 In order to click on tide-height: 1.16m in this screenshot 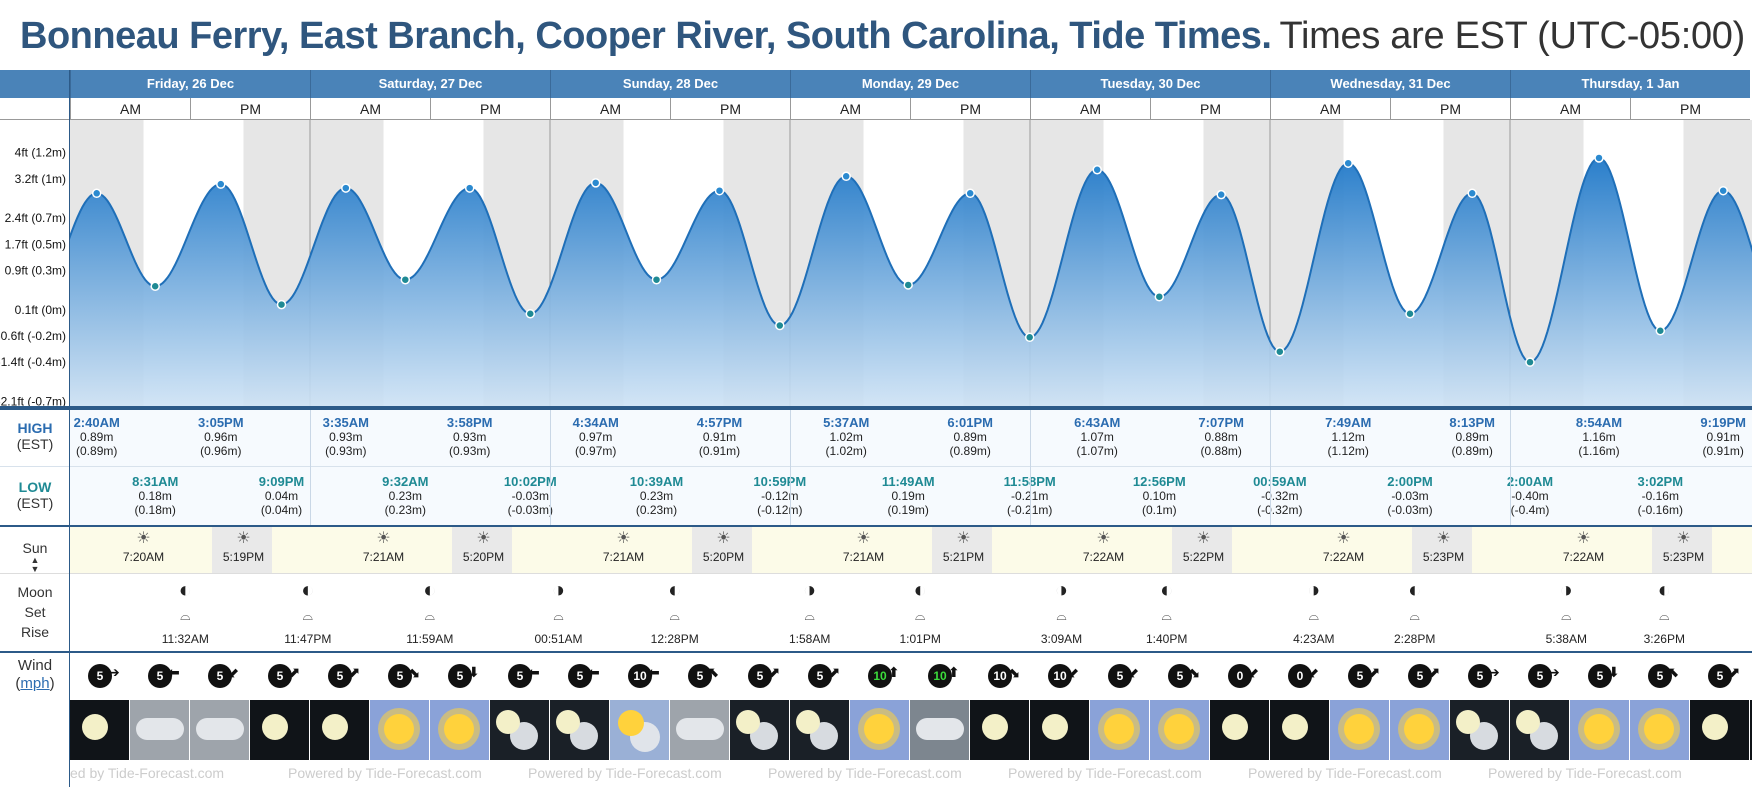, I will do `click(1599, 437)`.